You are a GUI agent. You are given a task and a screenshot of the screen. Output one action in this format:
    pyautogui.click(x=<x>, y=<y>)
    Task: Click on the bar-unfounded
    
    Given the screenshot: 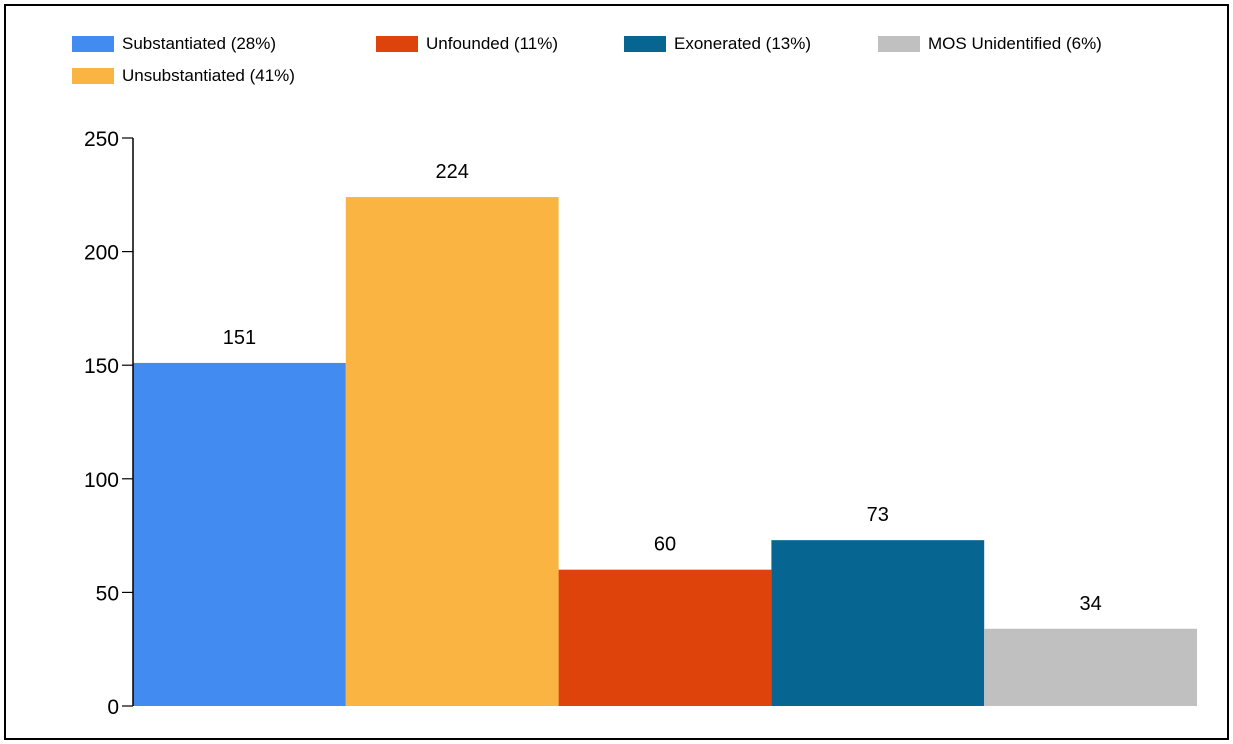 What is the action you would take?
    pyautogui.click(x=665, y=637)
    